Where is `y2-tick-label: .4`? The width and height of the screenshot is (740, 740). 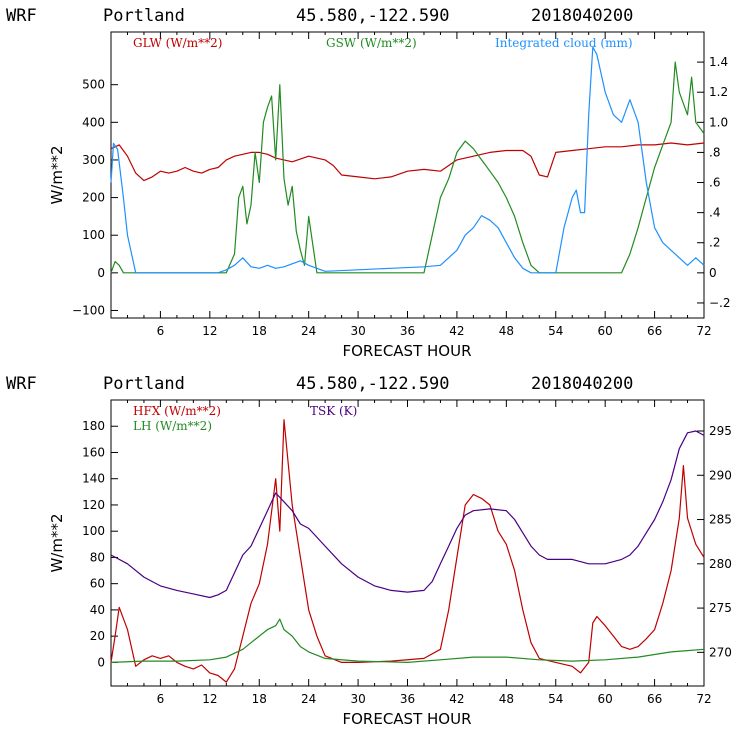 y2-tick-label: .4 is located at coordinates (714, 213).